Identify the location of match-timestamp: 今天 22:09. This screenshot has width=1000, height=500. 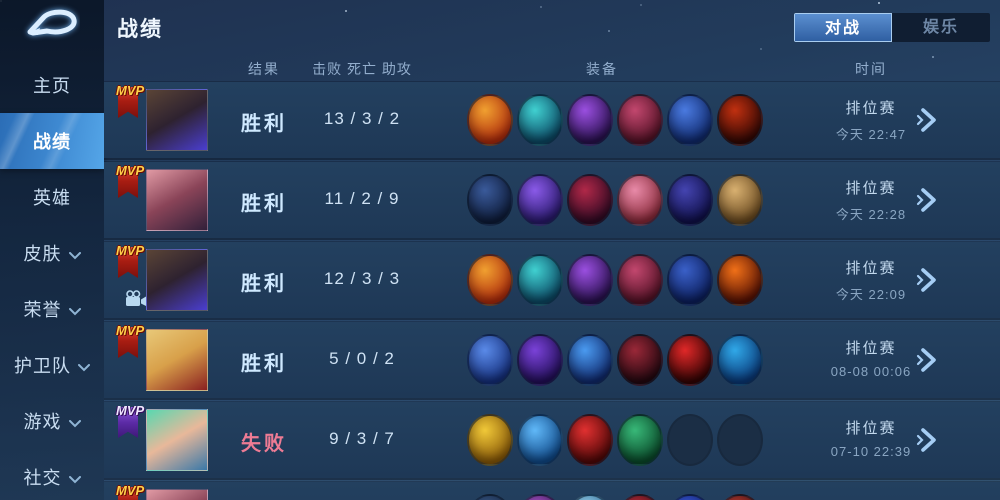
(871, 294).